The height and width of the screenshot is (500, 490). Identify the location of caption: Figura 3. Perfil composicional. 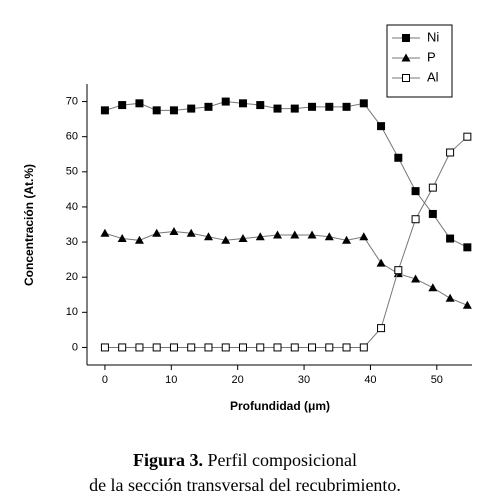
(245, 460).